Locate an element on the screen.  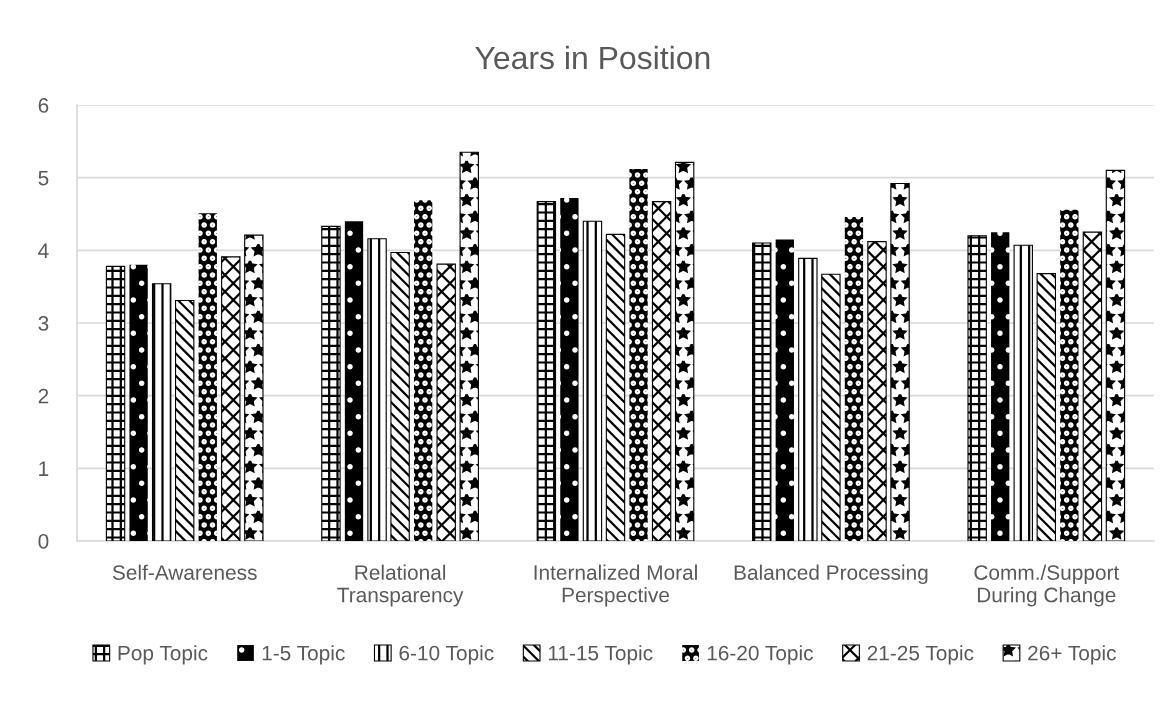
x-tick-label: Comm./Support During Change is located at coordinates (1047, 585).